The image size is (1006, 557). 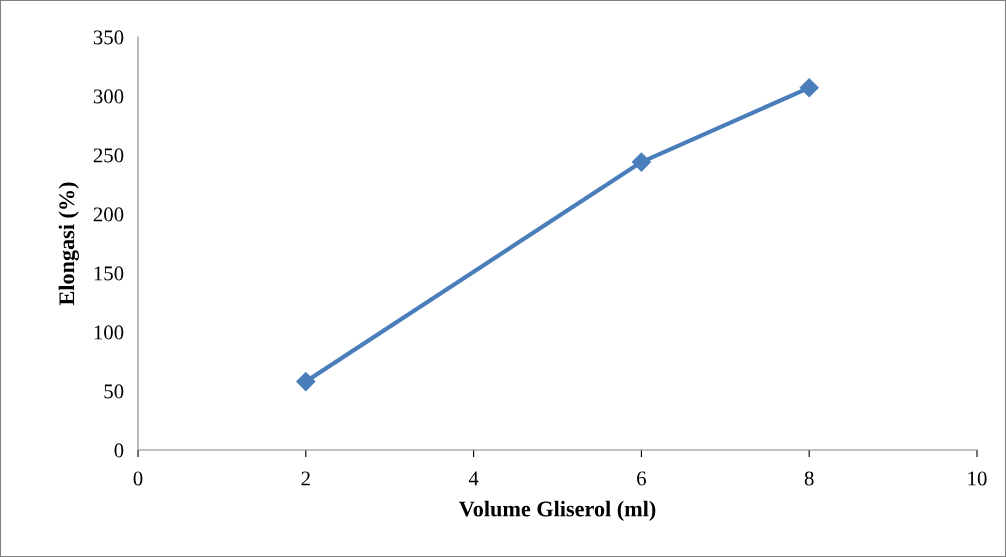 What do you see at coordinates (977, 478) in the screenshot?
I see `x-tick-label: 10` at bounding box center [977, 478].